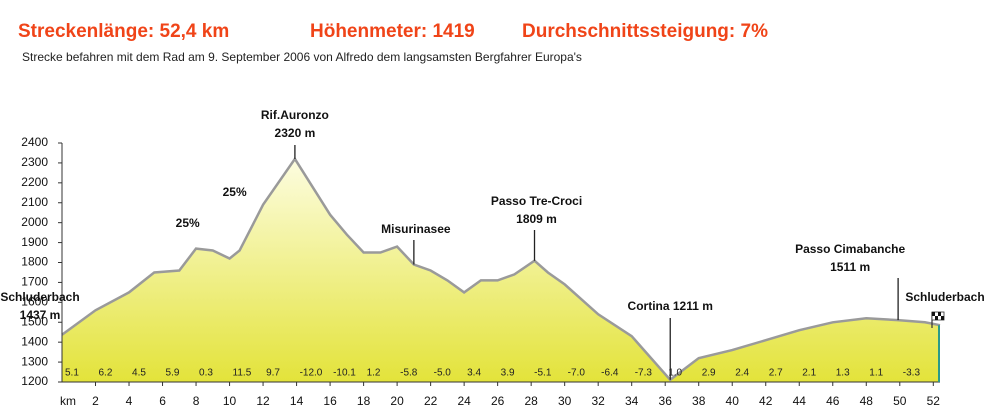 Image resolution: width=1000 pixels, height=414 pixels. What do you see at coordinates (536, 201) in the screenshot?
I see `annotation-label: Passo Tre-Croci` at bounding box center [536, 201].